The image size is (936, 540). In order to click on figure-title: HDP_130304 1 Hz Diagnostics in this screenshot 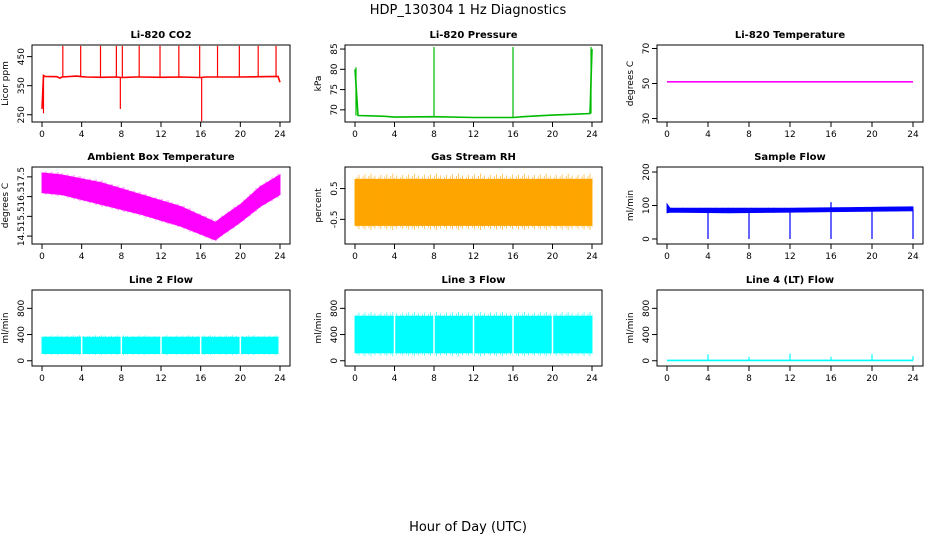, I will do `click(468, 10)`.